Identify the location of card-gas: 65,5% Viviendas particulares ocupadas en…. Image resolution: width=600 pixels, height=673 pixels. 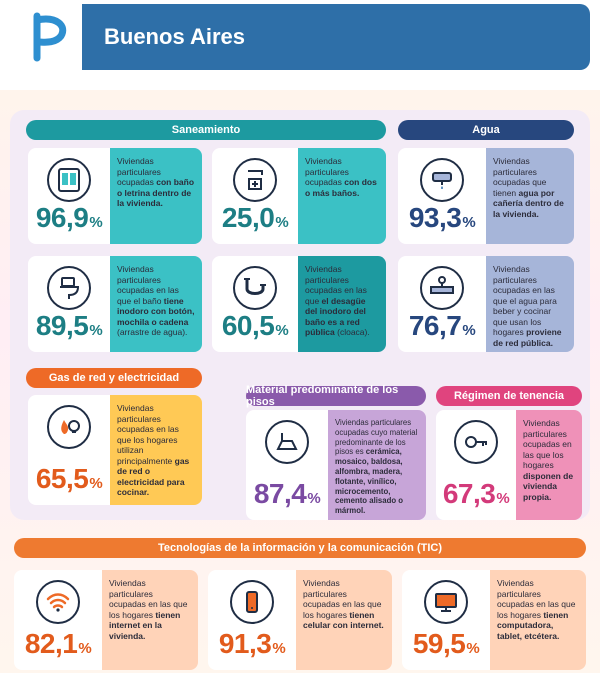
(115, 450).